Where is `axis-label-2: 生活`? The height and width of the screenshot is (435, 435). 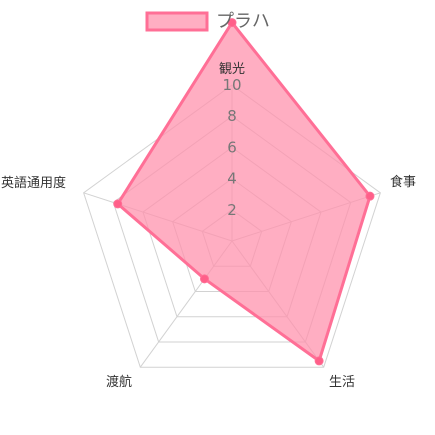 axis-label-2: 生活 is located at coordinates (342, 382).